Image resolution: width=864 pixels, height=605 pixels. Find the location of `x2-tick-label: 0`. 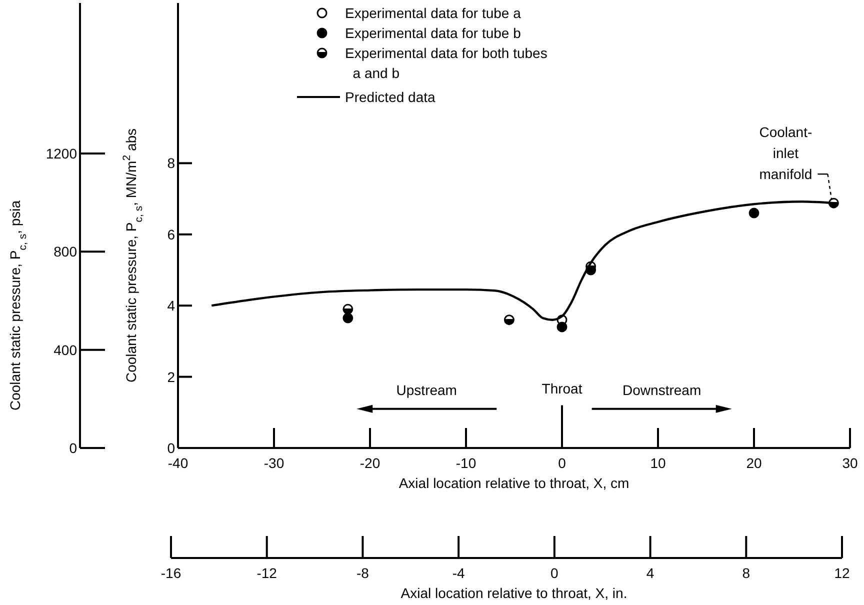

x2-tick-label: 0 is located at coordinates (554, 573).